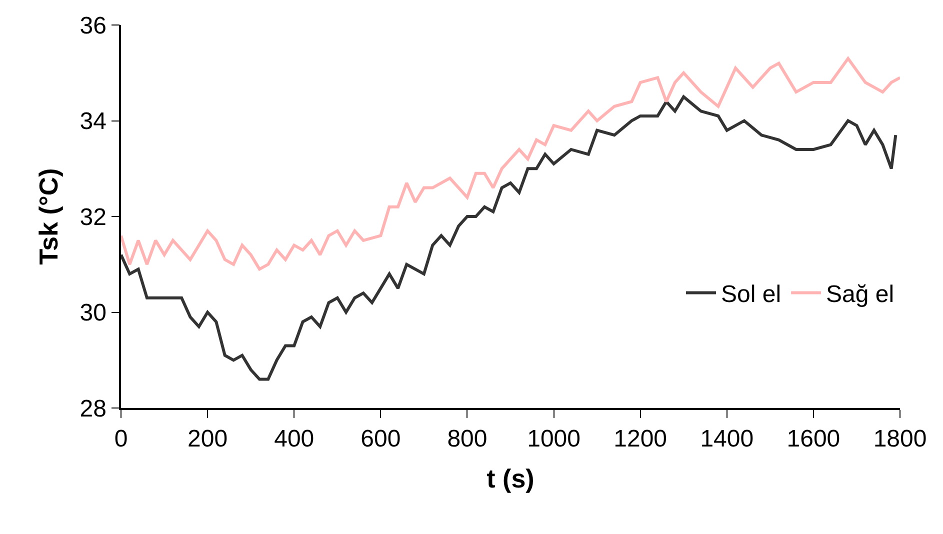 The width and height of the screenshot is (943, 534). Describe the element at coordinates (208, 439) in the screenshot. I see `x-tick-label: 200` at that location.